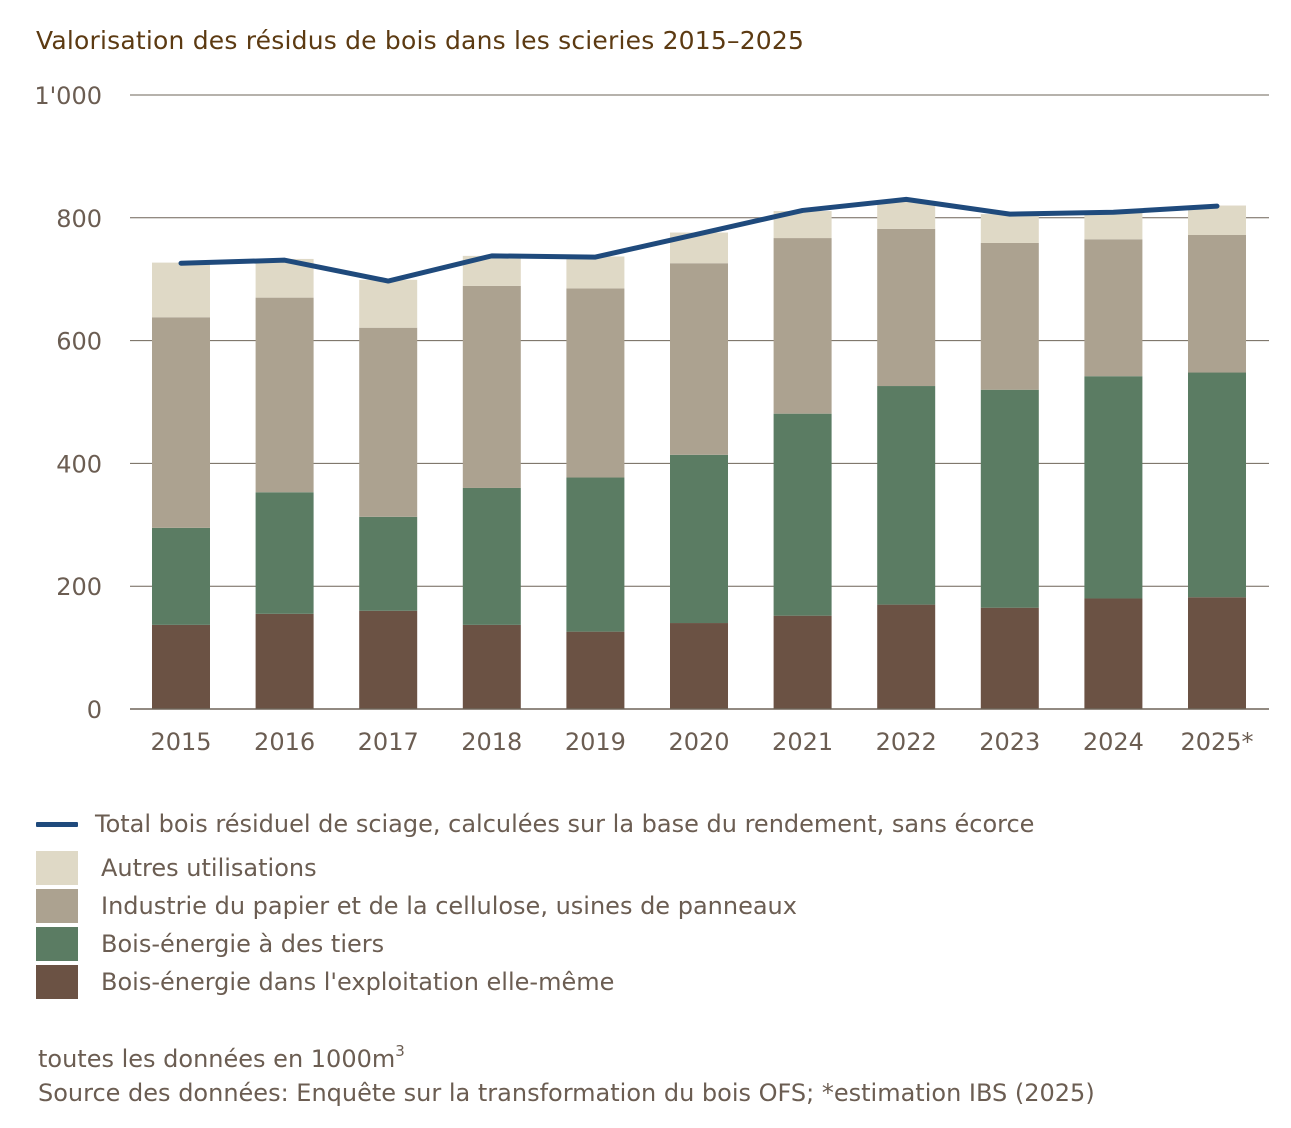 The height and width of the screenshot is (1128, 1291). Describe the element at coordinates (388, 742) in the screenshot. I see `x-tick-label: 2017` at that location.